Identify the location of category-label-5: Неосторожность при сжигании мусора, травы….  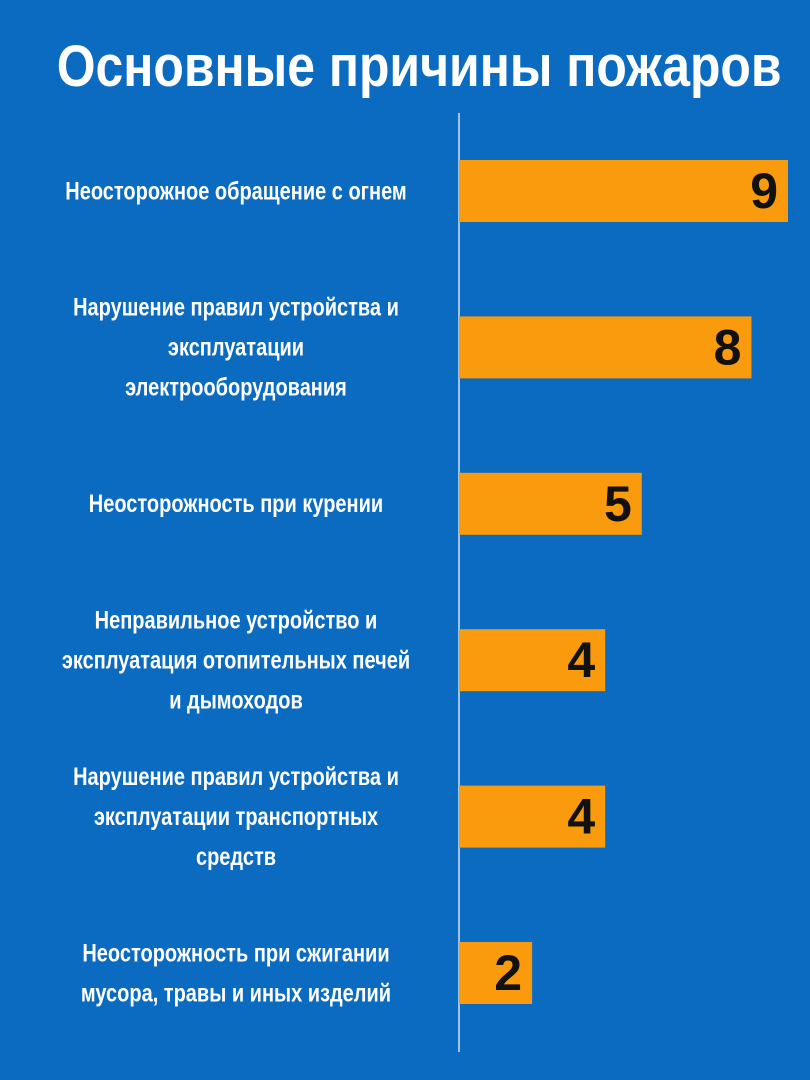
(236, 973).